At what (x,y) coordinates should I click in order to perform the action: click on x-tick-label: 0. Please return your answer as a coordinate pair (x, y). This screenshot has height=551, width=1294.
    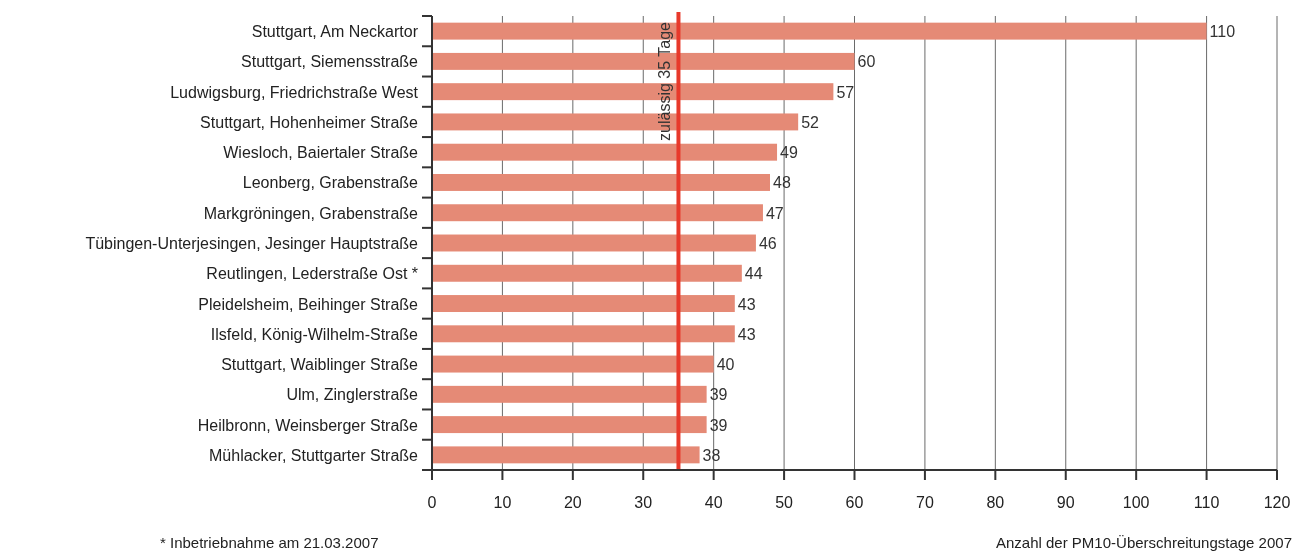
    Looking at the image, I should click on (432, 502).